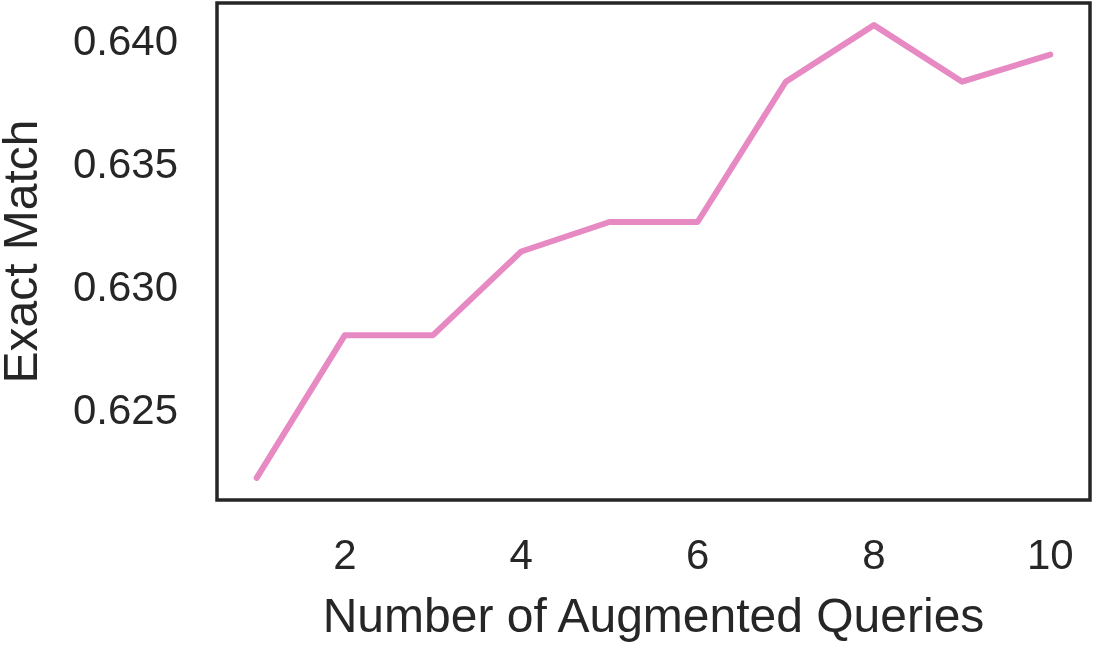  Describe the element at coordinates (521, 554) in the screenshot. I see `x-tick-label: 4` at that location.